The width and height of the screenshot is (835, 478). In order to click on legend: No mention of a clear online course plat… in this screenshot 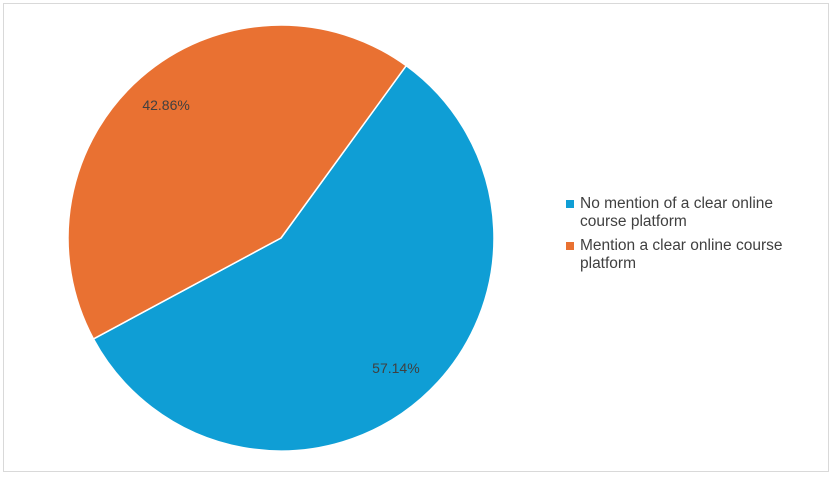, I will do `click(691, 237)`.